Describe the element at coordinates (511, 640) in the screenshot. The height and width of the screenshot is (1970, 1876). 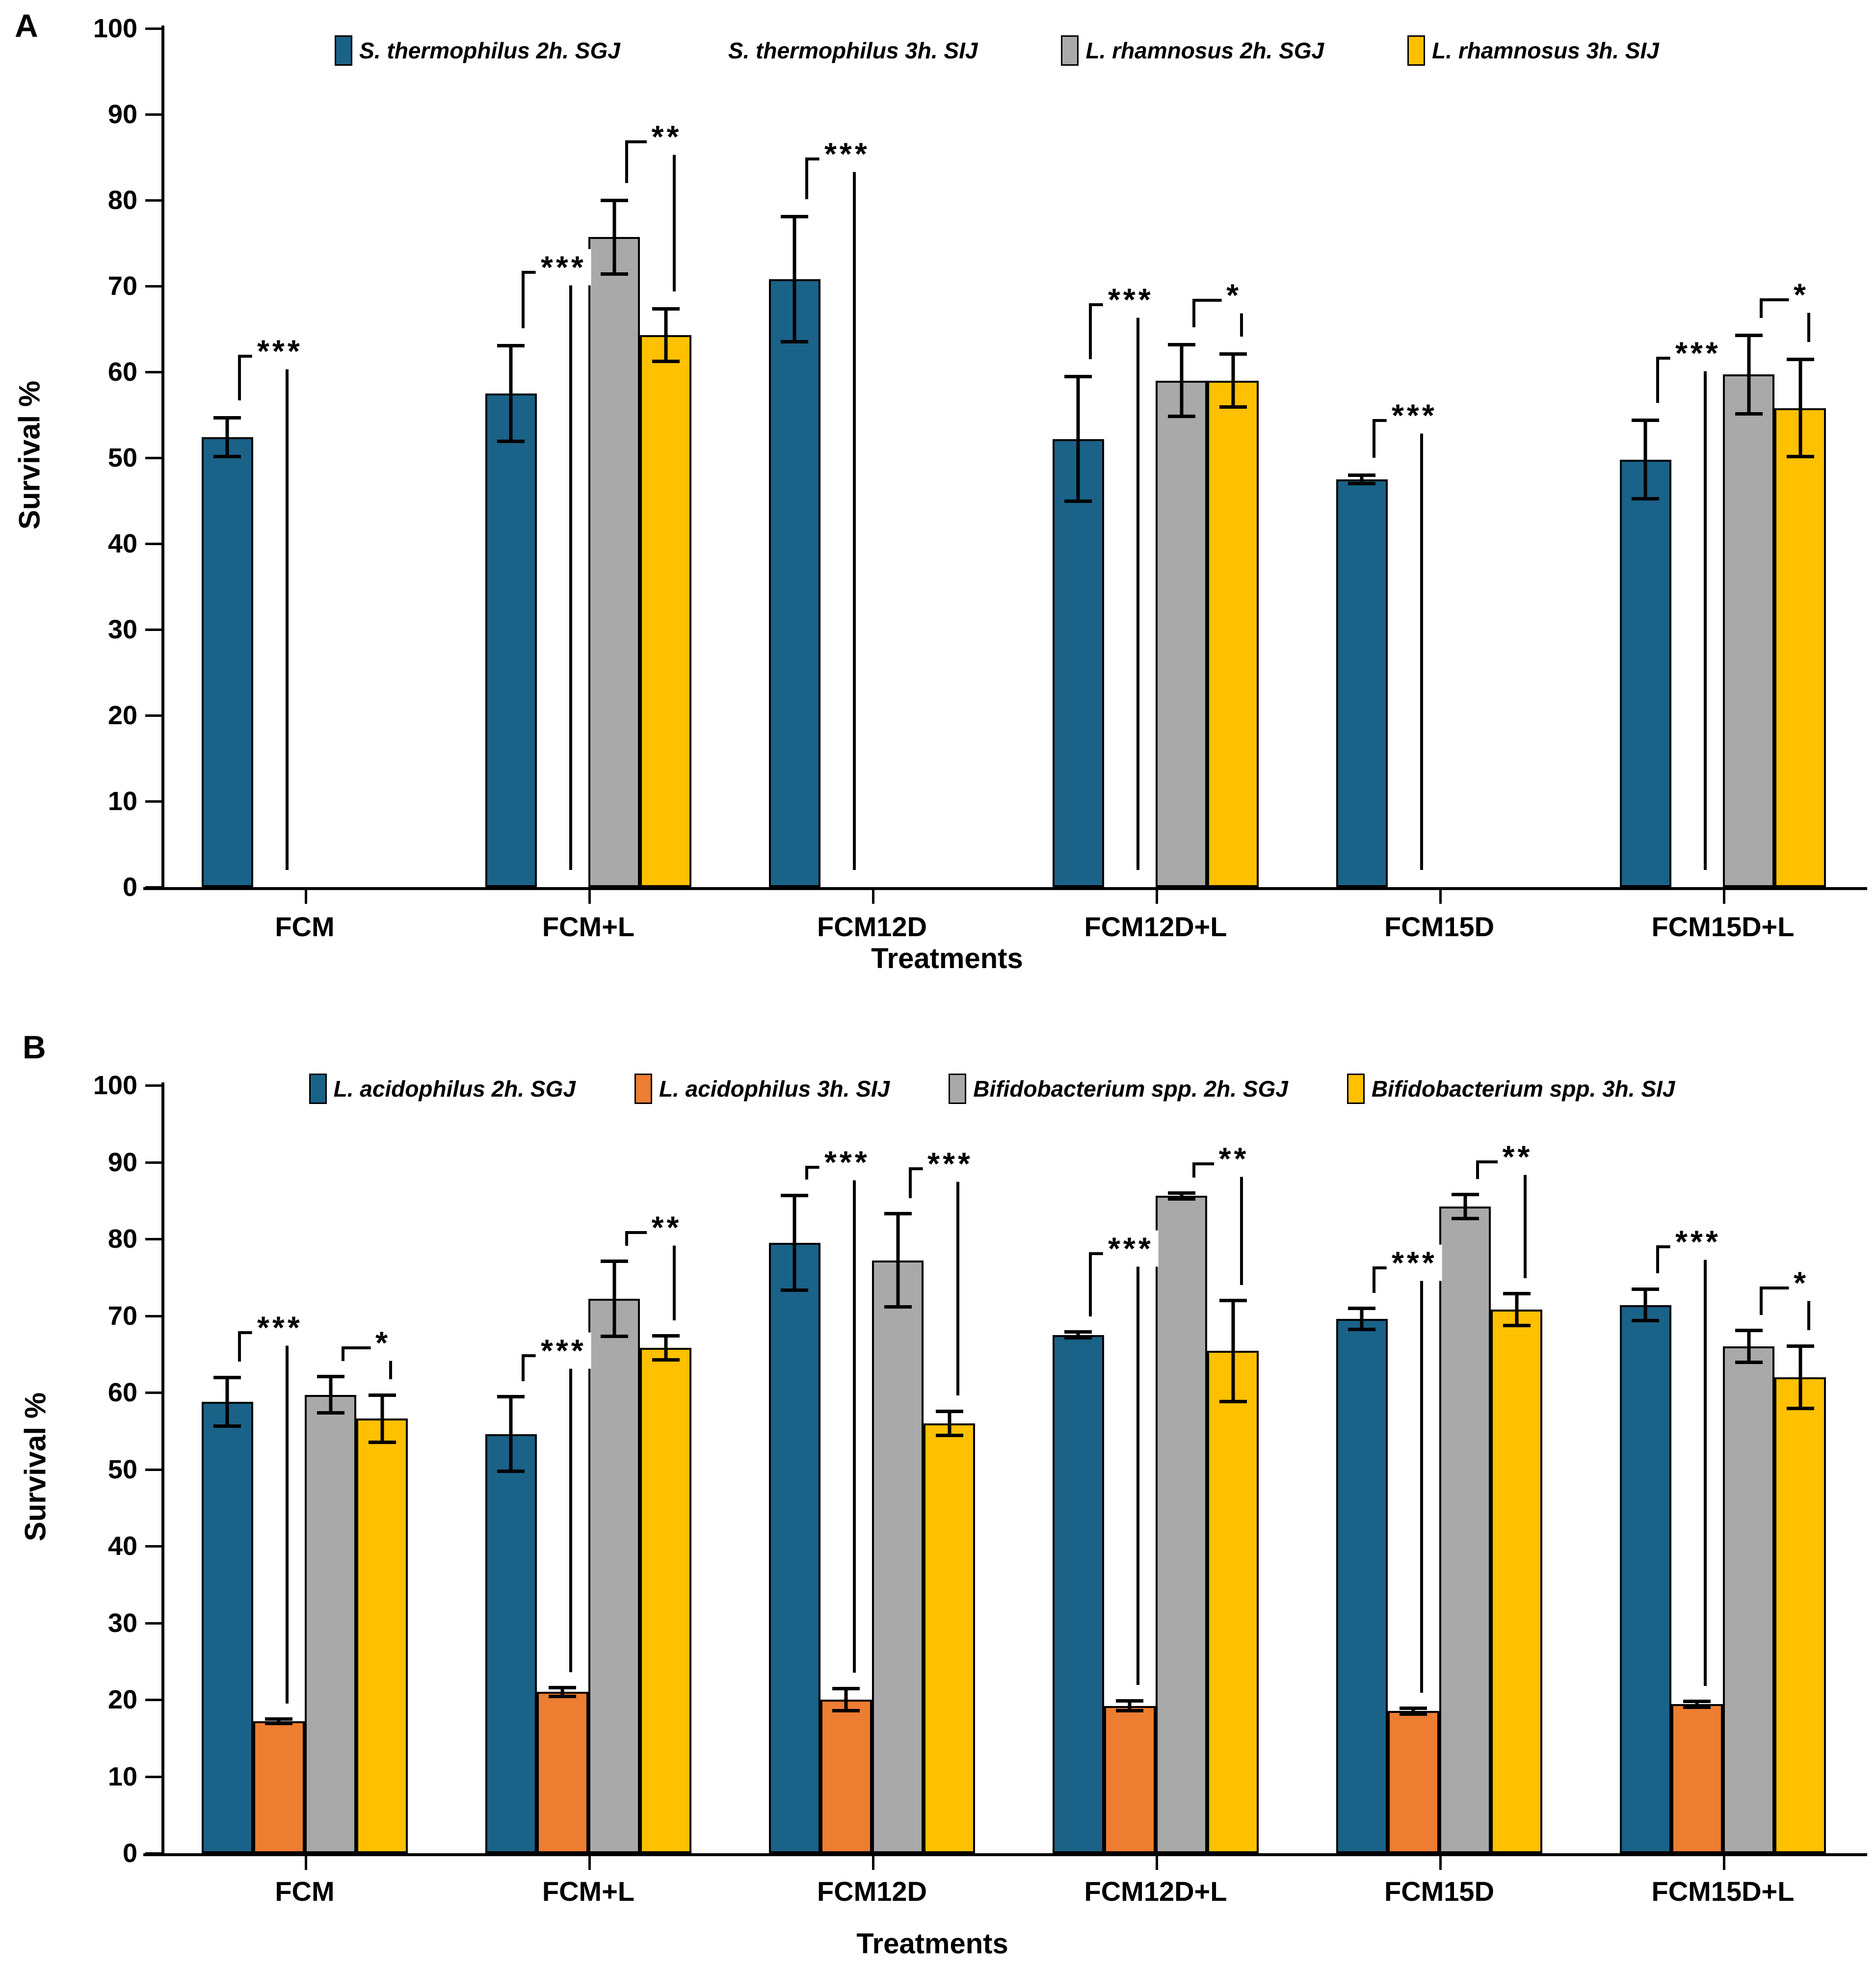
I see `bar-series0-cat1` at that location.